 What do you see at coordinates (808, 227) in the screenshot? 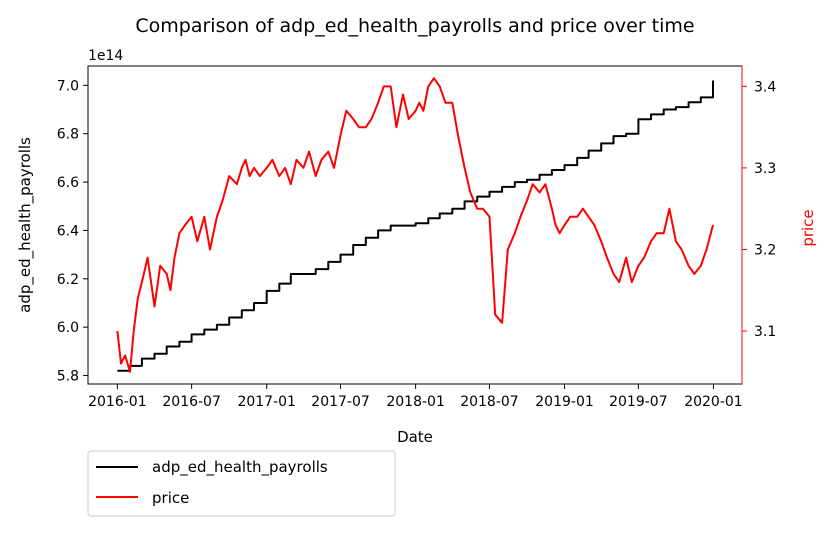
I see `right-axis-label: price` at bounding box center [808, 227].